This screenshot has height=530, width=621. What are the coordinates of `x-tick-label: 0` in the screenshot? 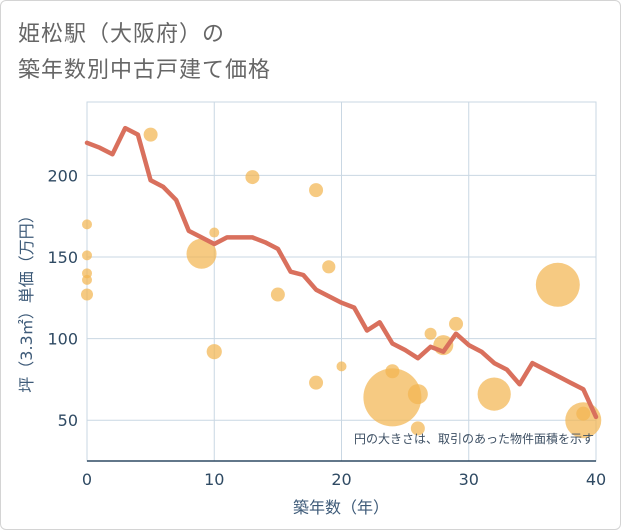 It's located at (87, 479).